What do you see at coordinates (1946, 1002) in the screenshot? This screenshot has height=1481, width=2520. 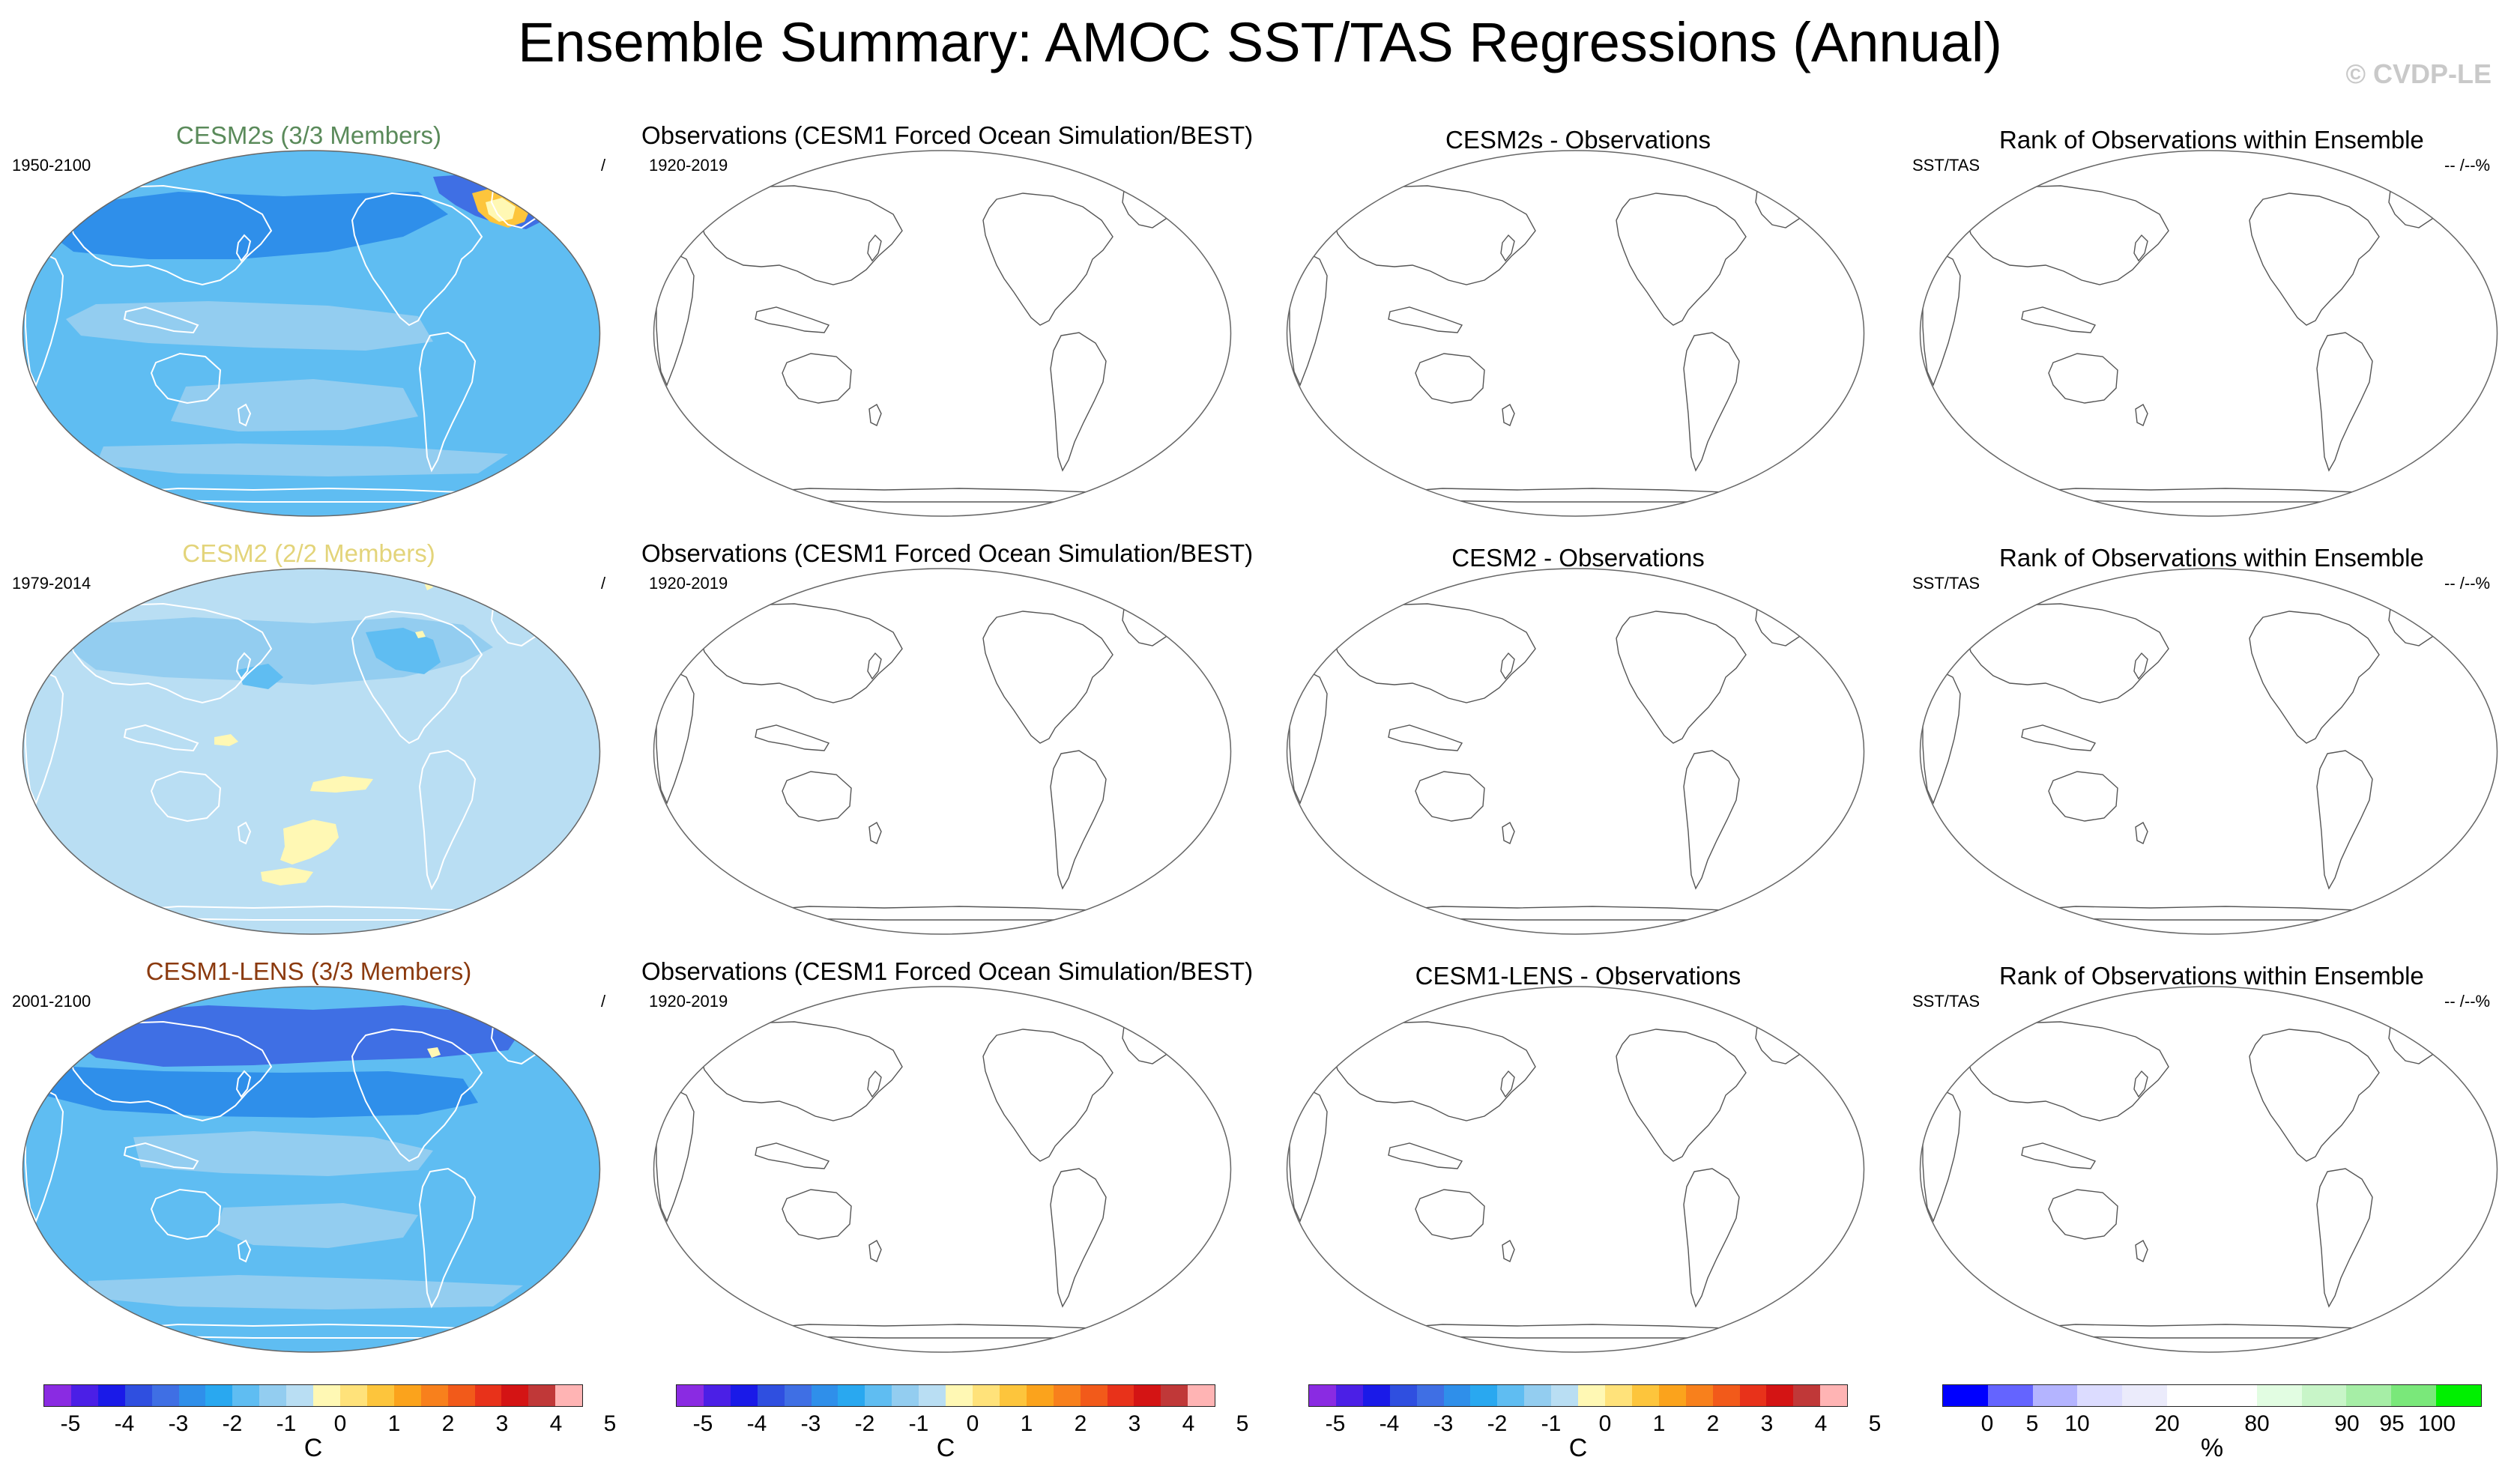 I see `rank-left-label-3: SST/TAS` at bounding box center [1946, 1002].